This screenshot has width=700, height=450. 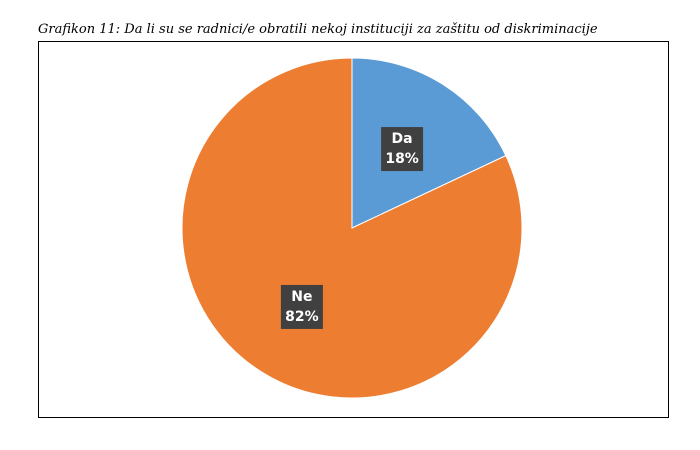 What do you see at coordinates (402, 159) in the screenshot?
I see `value-label: 18%` at bounding box center [402, 159].